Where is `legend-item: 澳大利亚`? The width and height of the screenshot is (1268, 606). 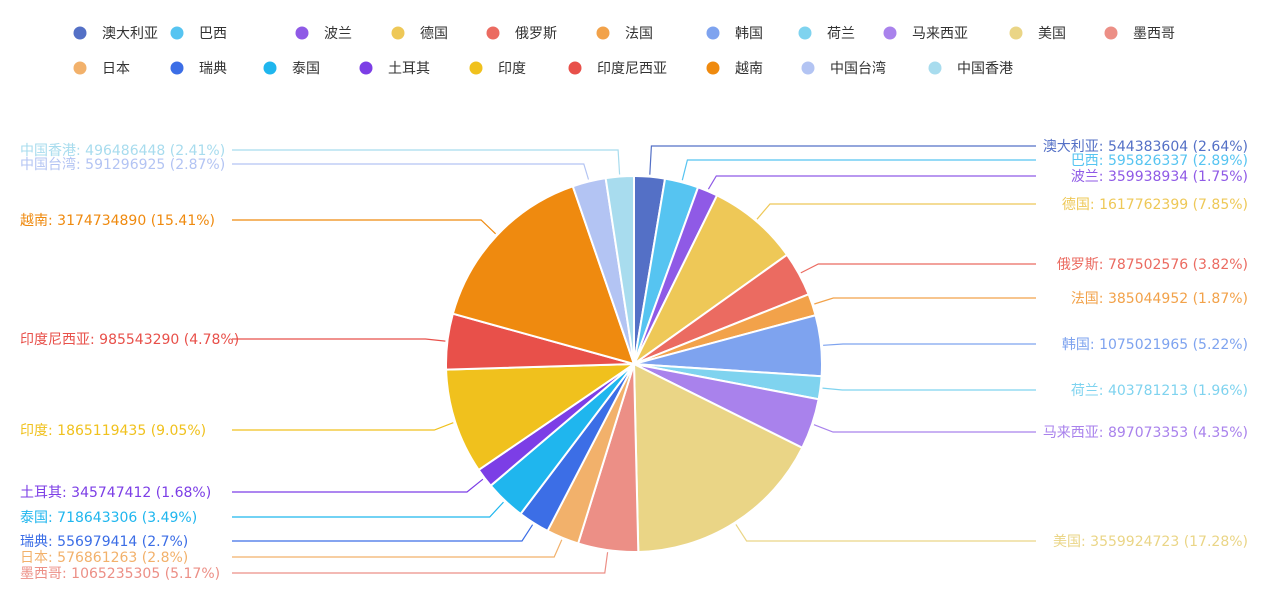 legend-item: 澳大利亚 is located at coordinates (116, 34).